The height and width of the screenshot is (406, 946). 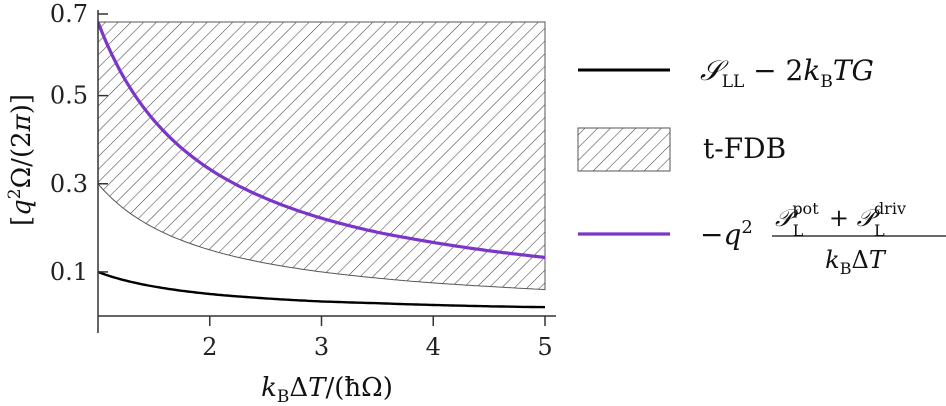 What do you see at coordinates (433, 347) in the screenshot?
I see `x-tick-label: 4` at bounding box center [433, 347].